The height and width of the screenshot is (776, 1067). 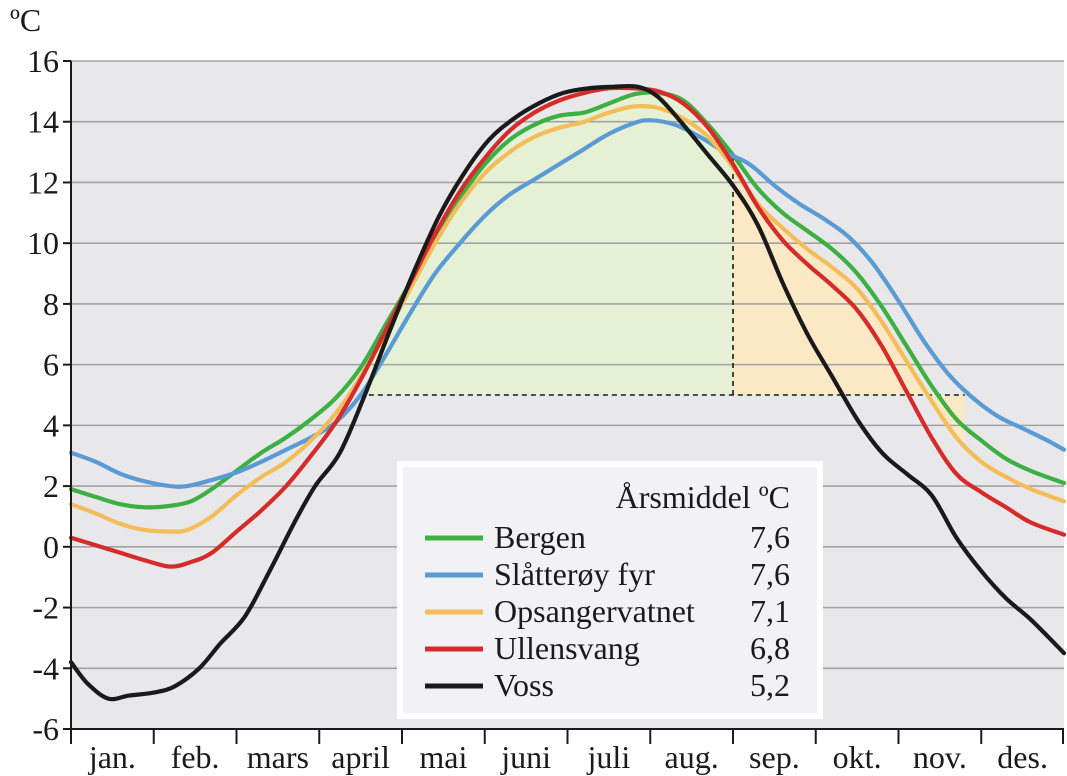 I want to click on legend-label: Opsangervatnet, so click(x=594, y=611).